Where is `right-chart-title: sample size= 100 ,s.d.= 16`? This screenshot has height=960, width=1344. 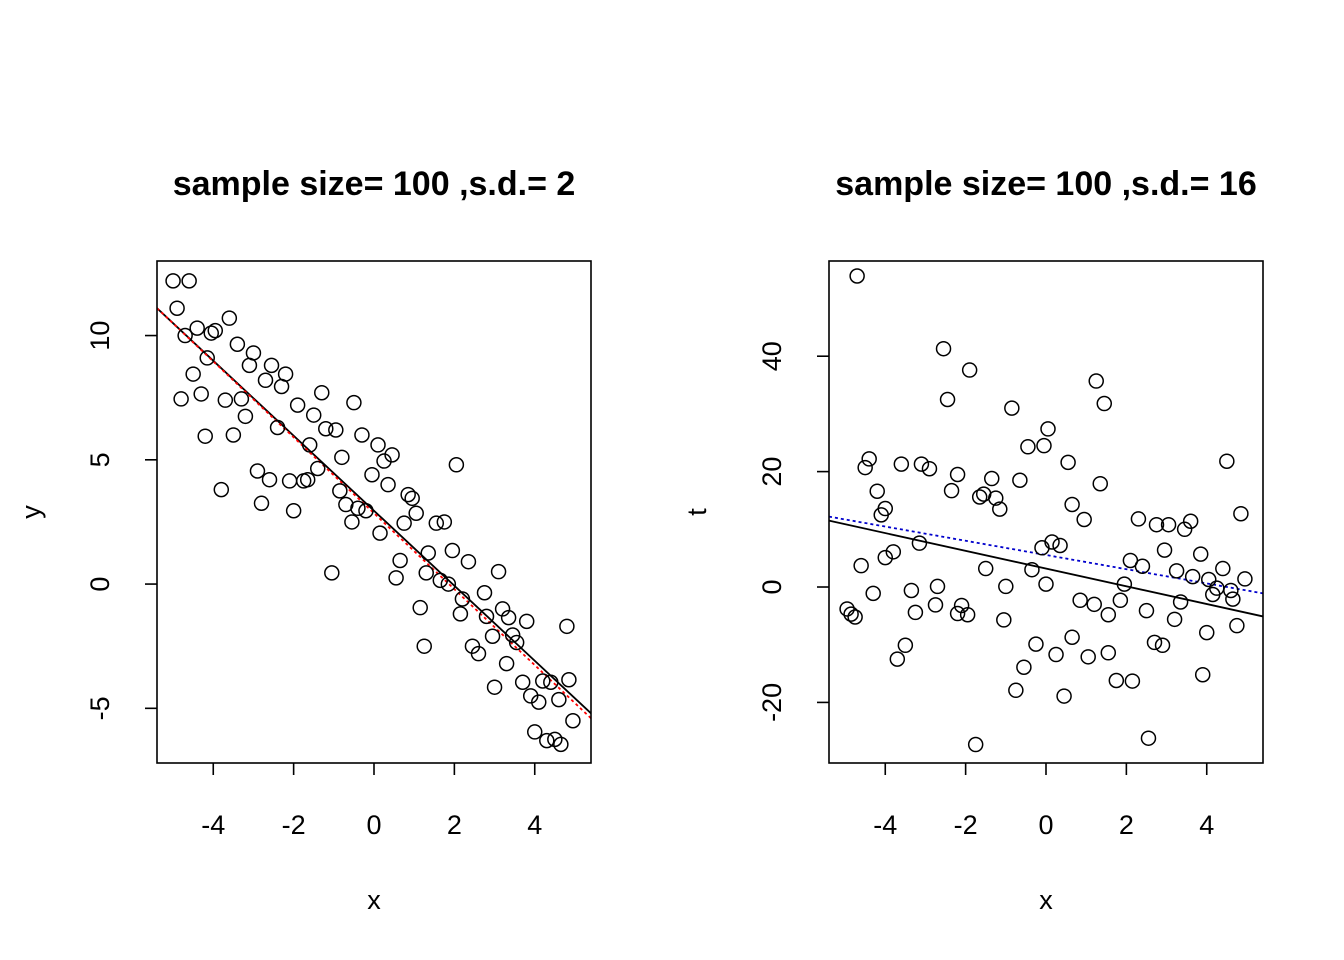 right-chart-title: sample size= 100 ,s.d.= 16 is located at coordinates (1046, 184).